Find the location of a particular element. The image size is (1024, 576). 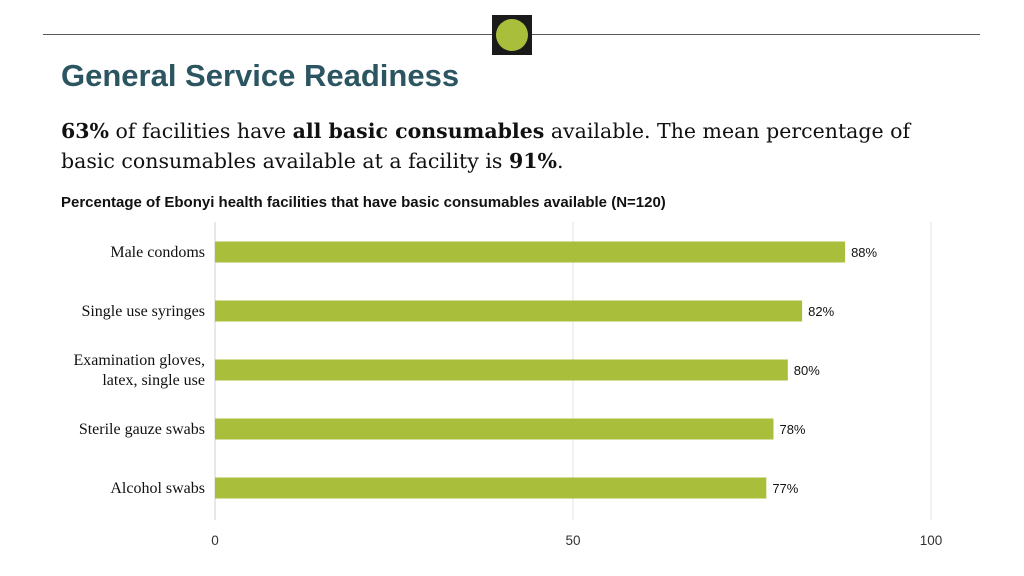

logo is located at coordinates (512, 35).